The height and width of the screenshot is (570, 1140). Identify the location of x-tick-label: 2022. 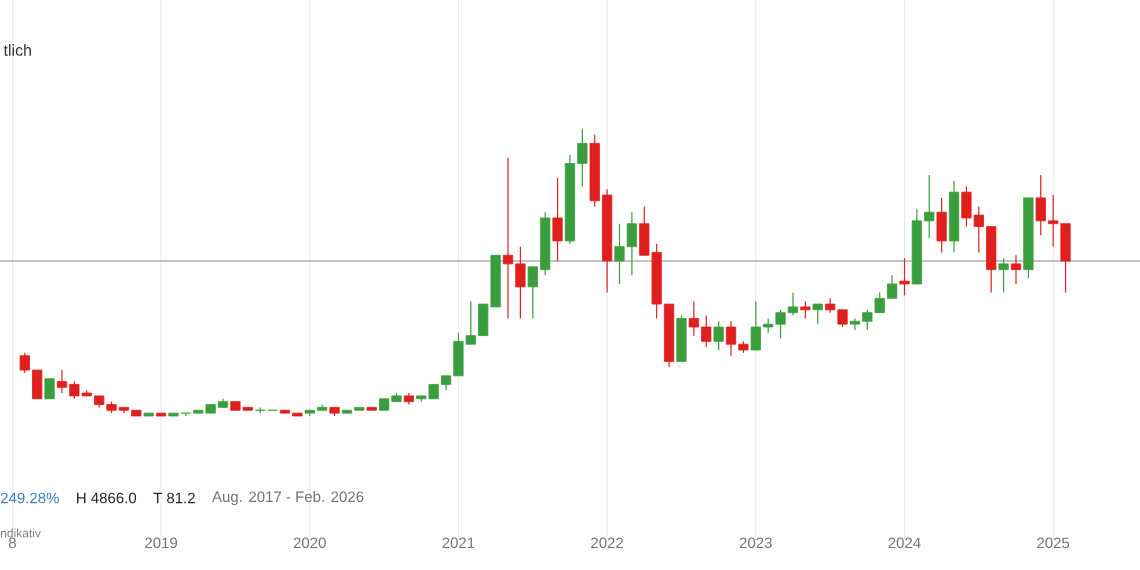
(607, 543).